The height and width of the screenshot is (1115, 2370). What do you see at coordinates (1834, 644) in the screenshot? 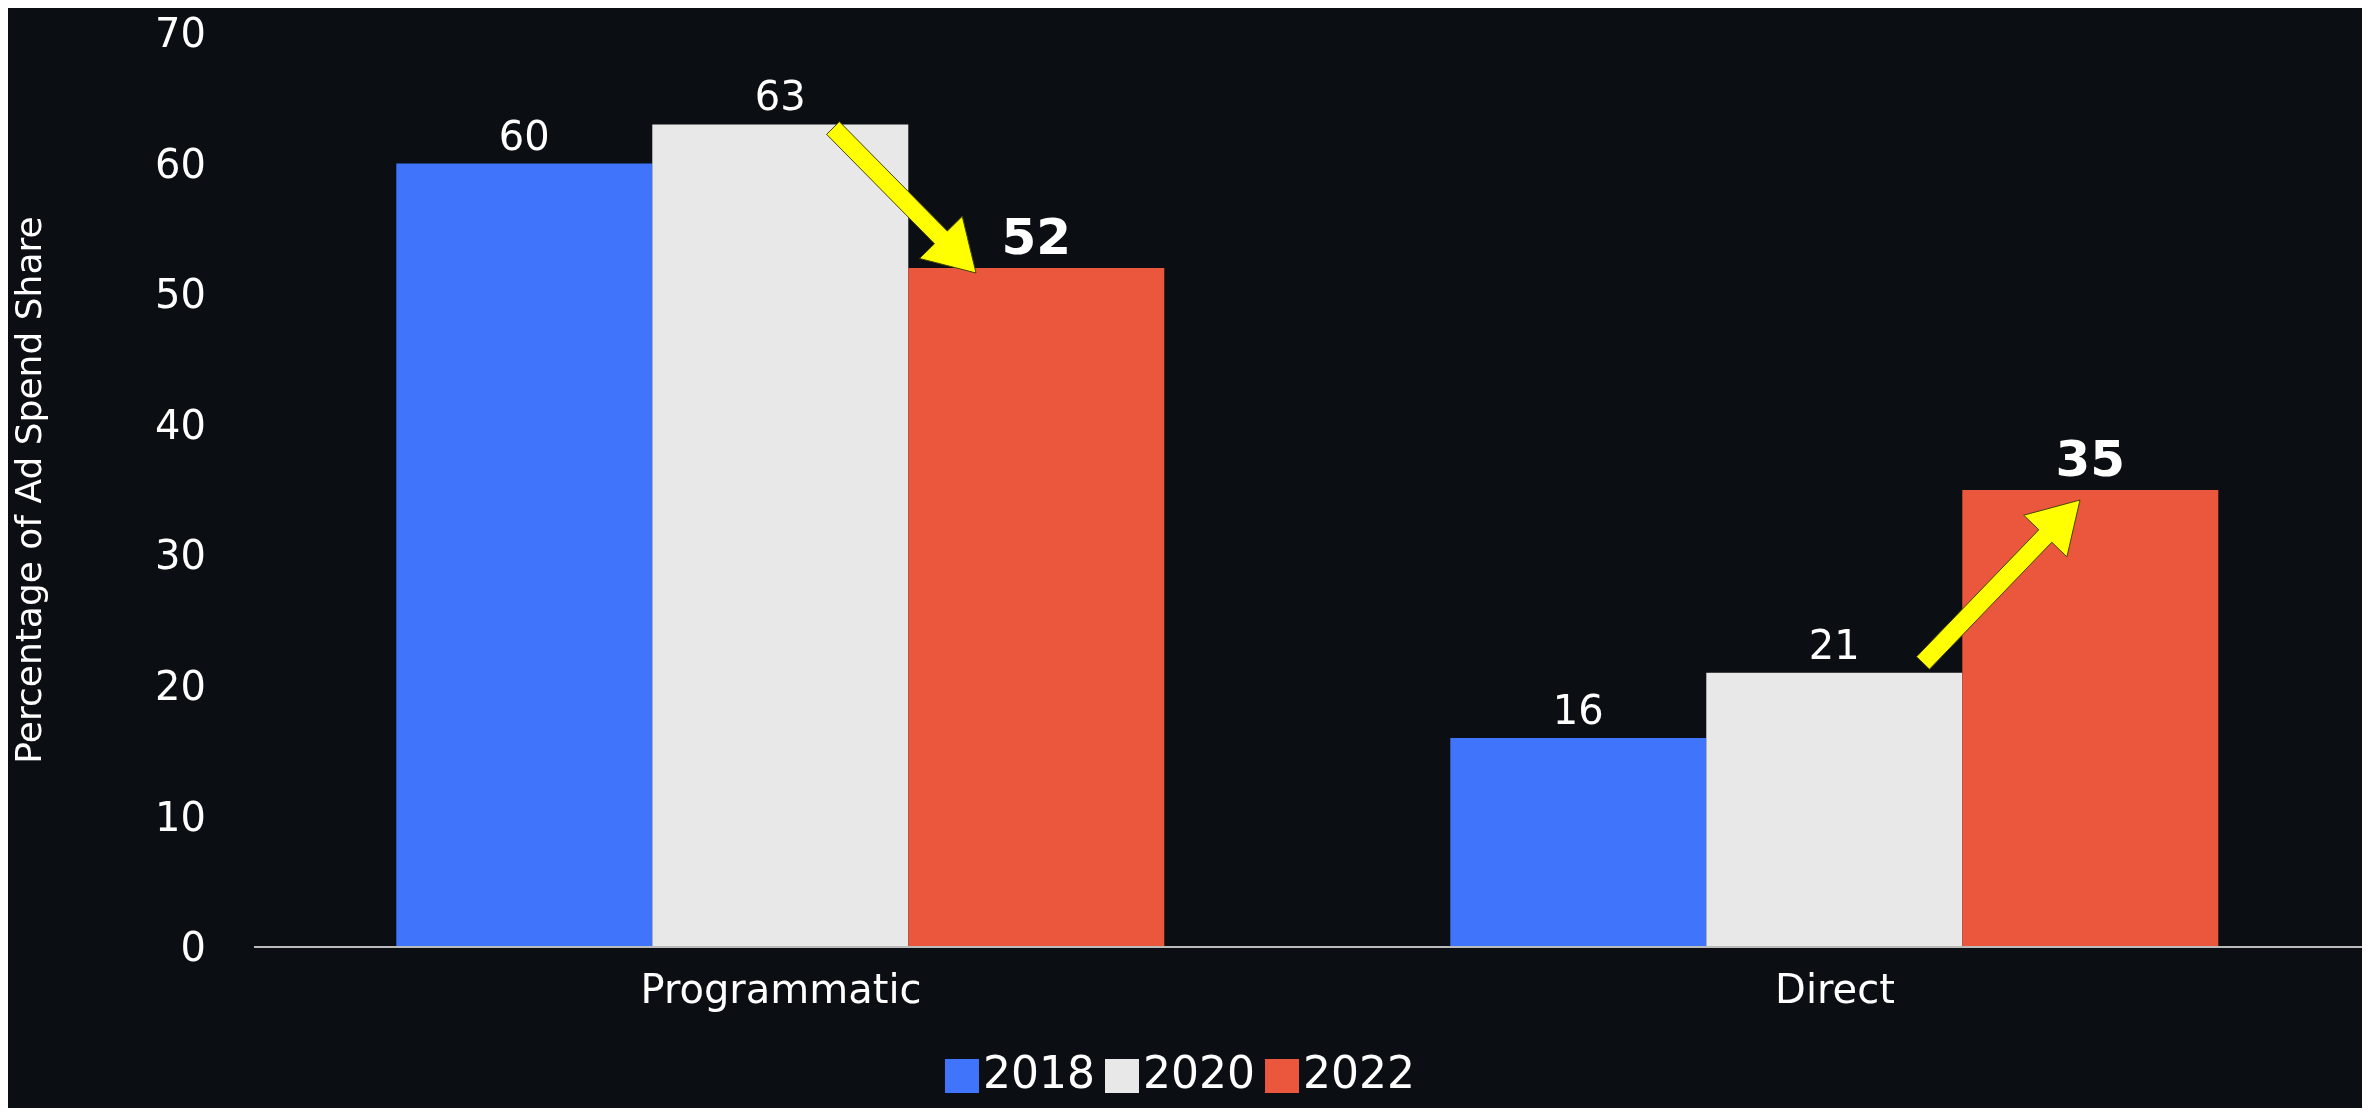
I see `data-label: 21` at bounding box center [1834, 644].